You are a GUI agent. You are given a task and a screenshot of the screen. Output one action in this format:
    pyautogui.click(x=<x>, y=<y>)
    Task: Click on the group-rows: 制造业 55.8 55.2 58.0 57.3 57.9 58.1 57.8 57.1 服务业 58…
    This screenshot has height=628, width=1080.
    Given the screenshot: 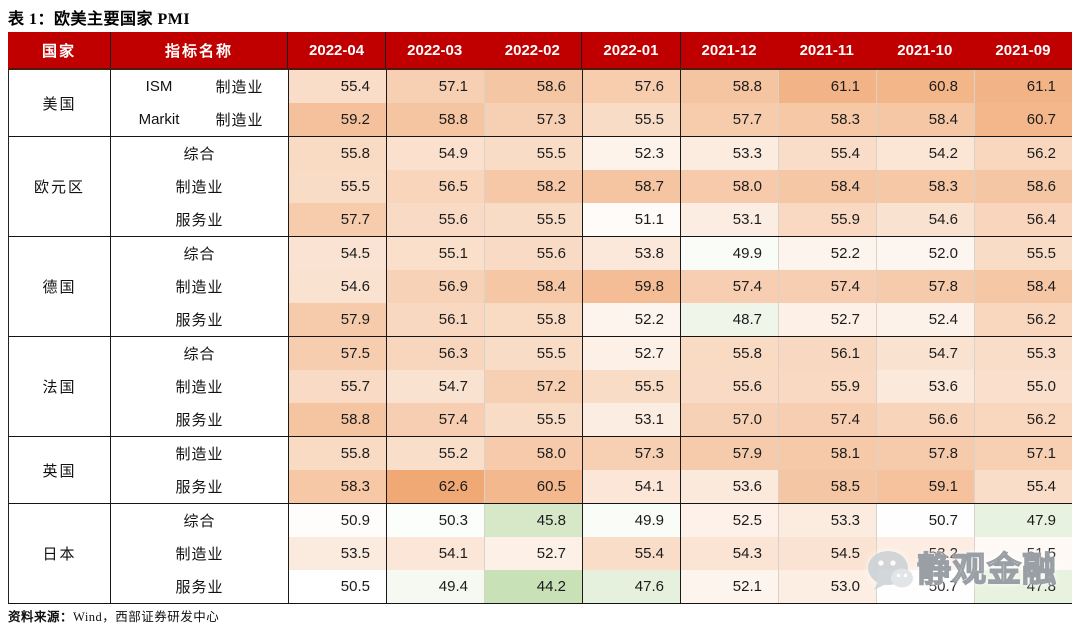 What is the action you would take?
    pyautogui.click(x=591, y=470)
    